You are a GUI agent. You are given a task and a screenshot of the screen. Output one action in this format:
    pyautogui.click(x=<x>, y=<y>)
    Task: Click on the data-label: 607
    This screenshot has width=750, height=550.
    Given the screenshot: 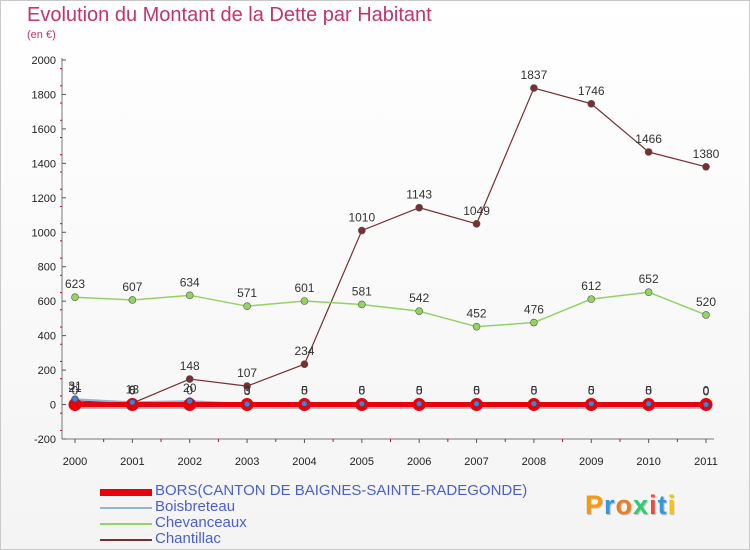 What is the action you would take?
    pyautogui.click(x=132, y=287)
    